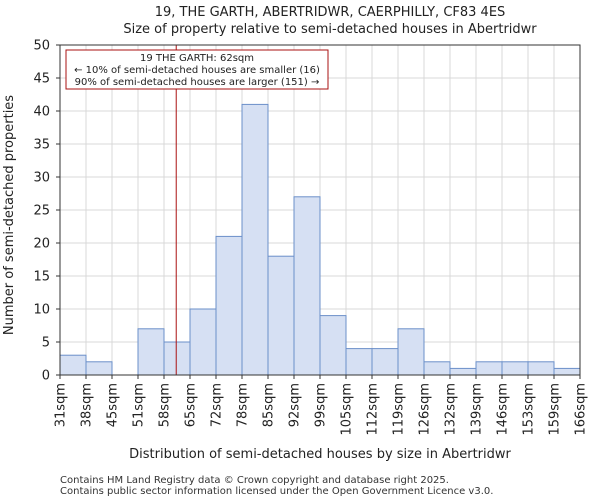 The width and height of the screenshot is (600, 500). What do you see at coordinates (425, 409) in the screenshot?
I see `x-tick-label: 126sqm` at bounding box center [425, 409].